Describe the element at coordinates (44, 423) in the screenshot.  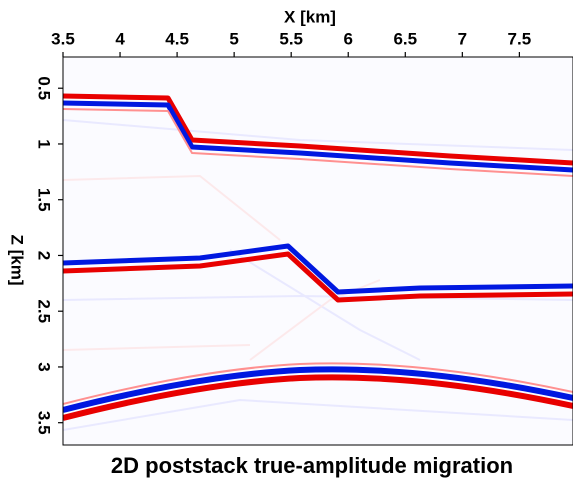
I see `y-tick-label: 3.5` at that location.